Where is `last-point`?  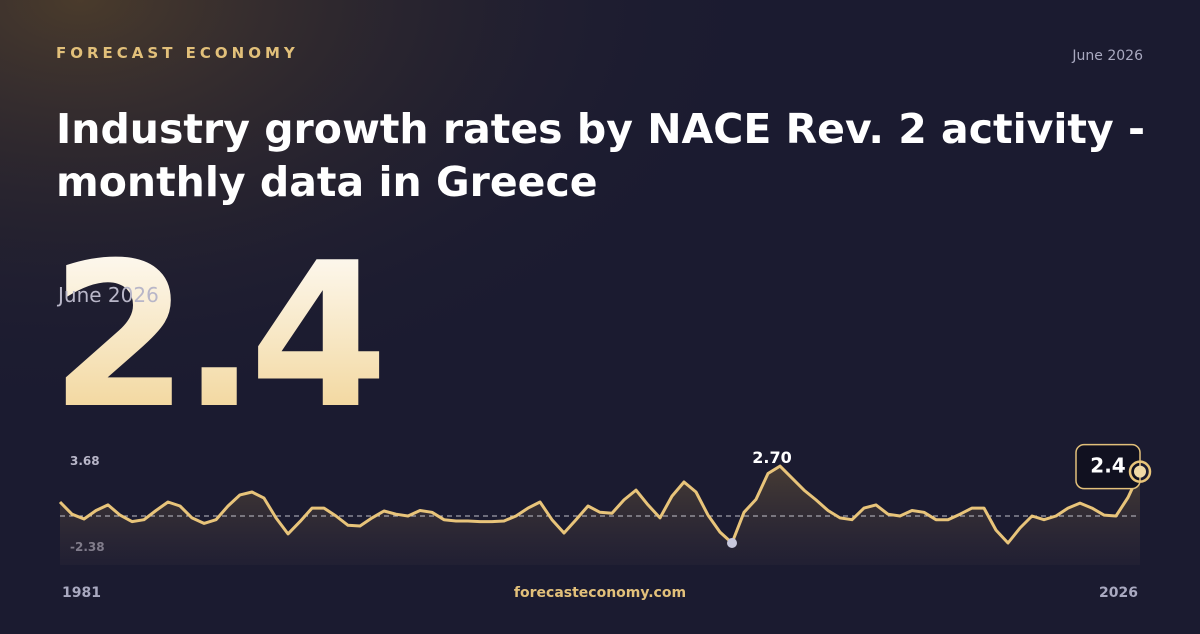
last-point is located at coordinates (1140, 471).